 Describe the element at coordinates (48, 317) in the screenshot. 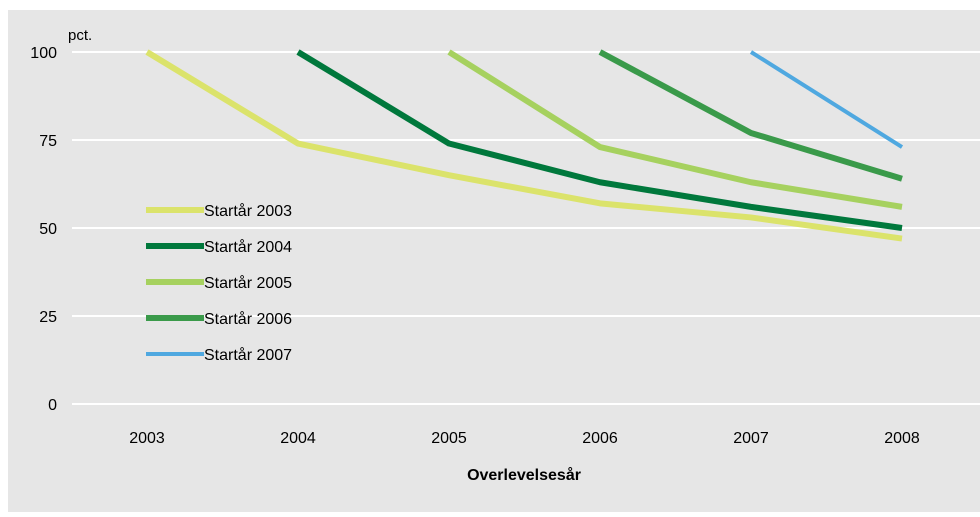

I see `y-tick-label: 25` at that location.